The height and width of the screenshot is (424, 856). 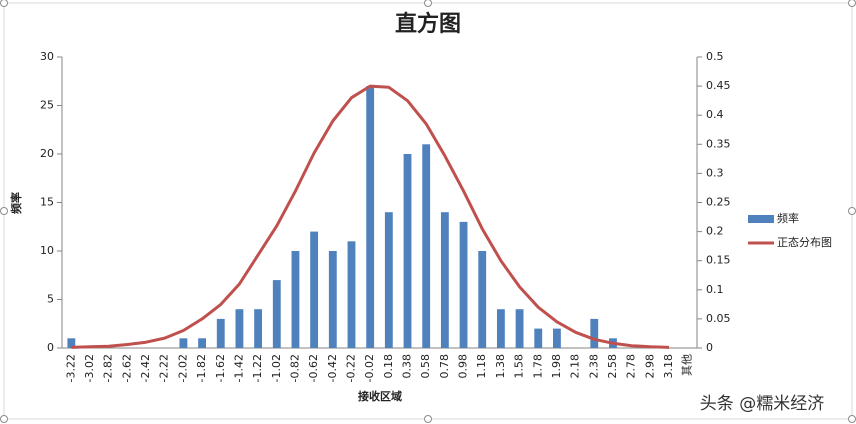 I want to click on x-tick-label: -2.82, so click(x=108, y=368).